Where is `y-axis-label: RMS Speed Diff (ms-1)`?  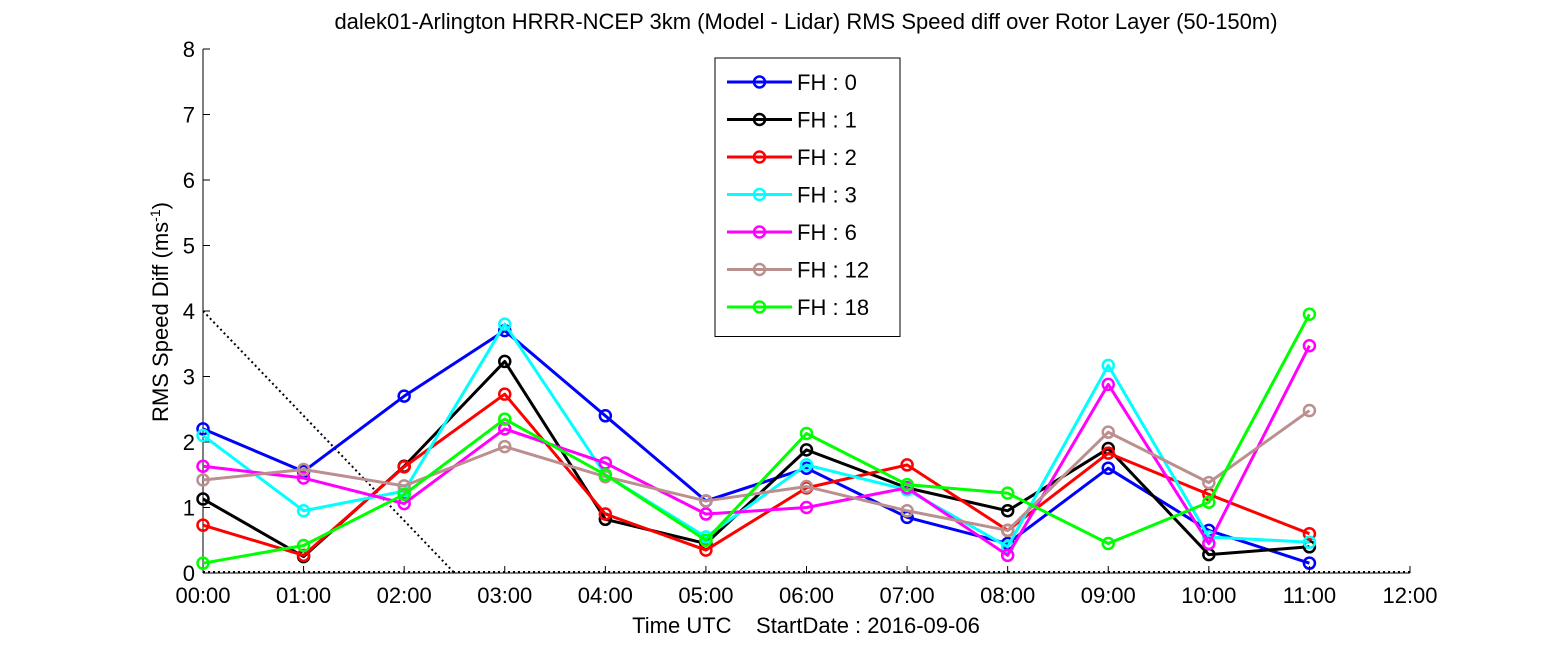 y-axis-label: RMS Speed Diff (ms-1) is located at coordinates (160, 312).